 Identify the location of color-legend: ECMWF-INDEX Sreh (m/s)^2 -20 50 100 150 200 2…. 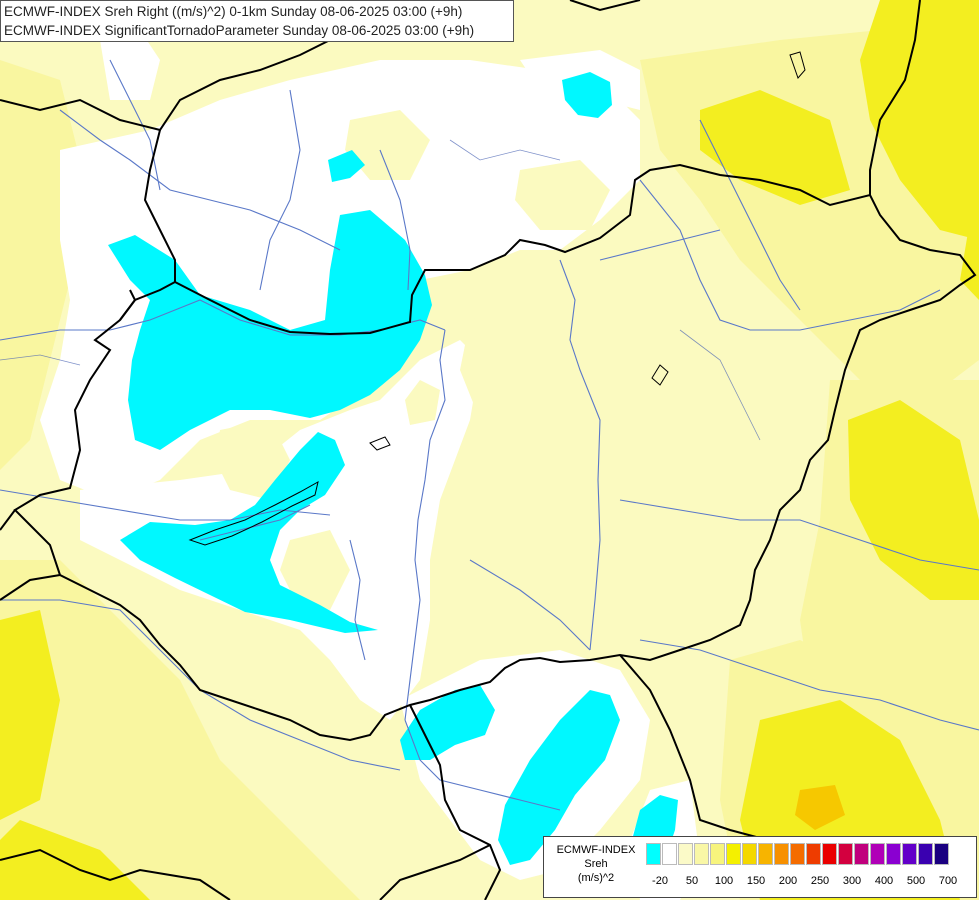
(760, 867).